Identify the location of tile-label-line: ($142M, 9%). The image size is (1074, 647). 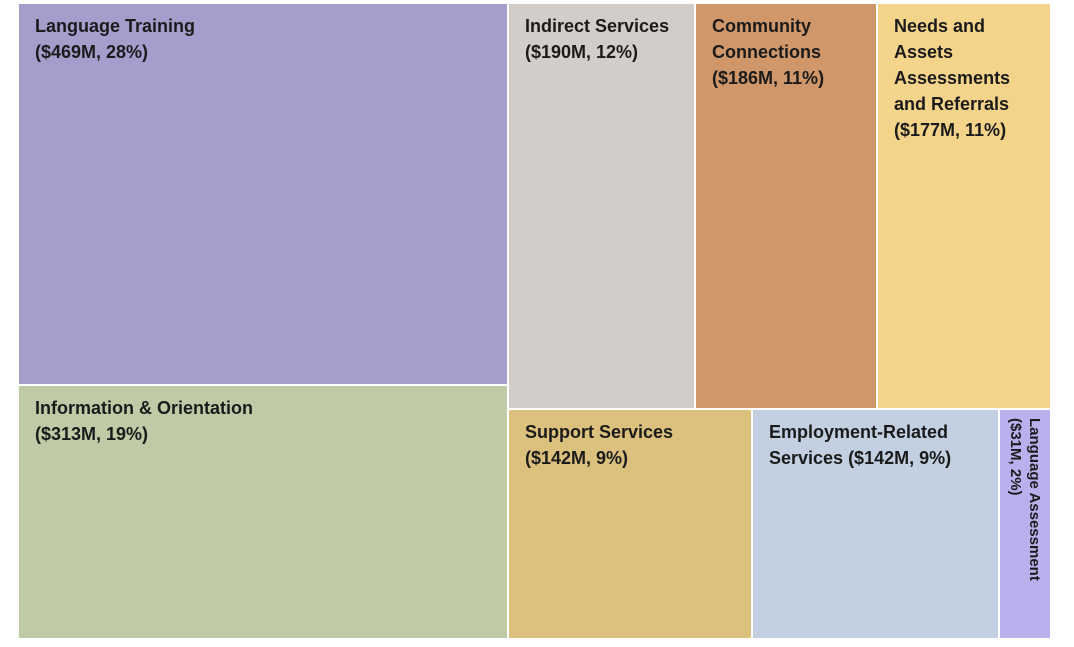
(577, 458).